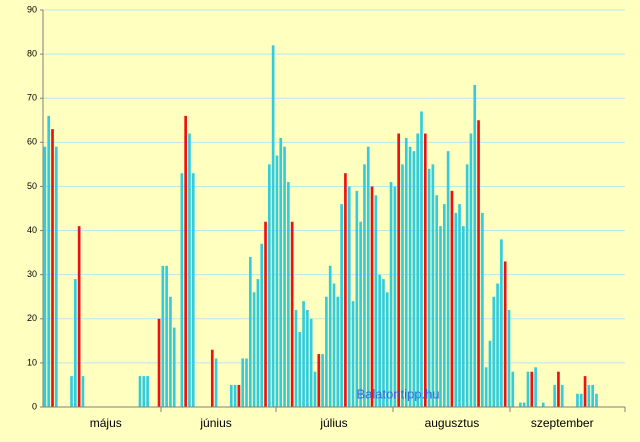 Image resolution: width=640 pixels, height=442 pixels. I want to click on y-tick-label: 90, so click(32, 9).